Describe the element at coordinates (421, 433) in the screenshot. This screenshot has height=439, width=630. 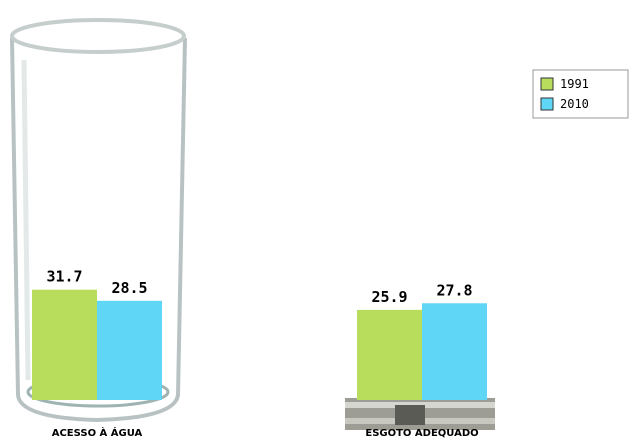
I see `x-tick-label: ESGOTO ADEQUADO` at that location.